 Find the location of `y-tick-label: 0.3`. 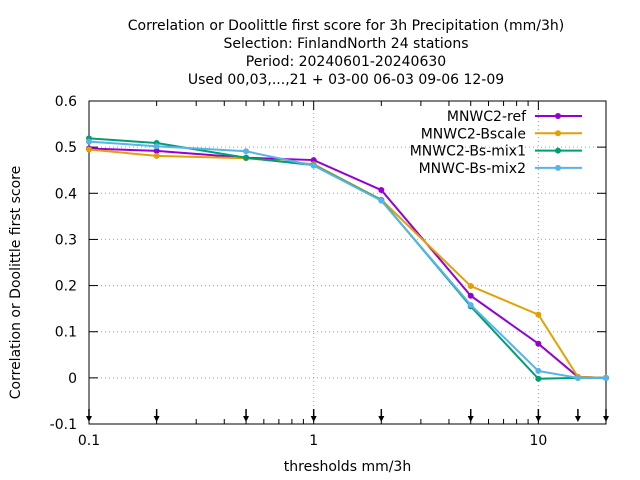

y-tick-label: 0.3 is located at coordinates (66, 240).